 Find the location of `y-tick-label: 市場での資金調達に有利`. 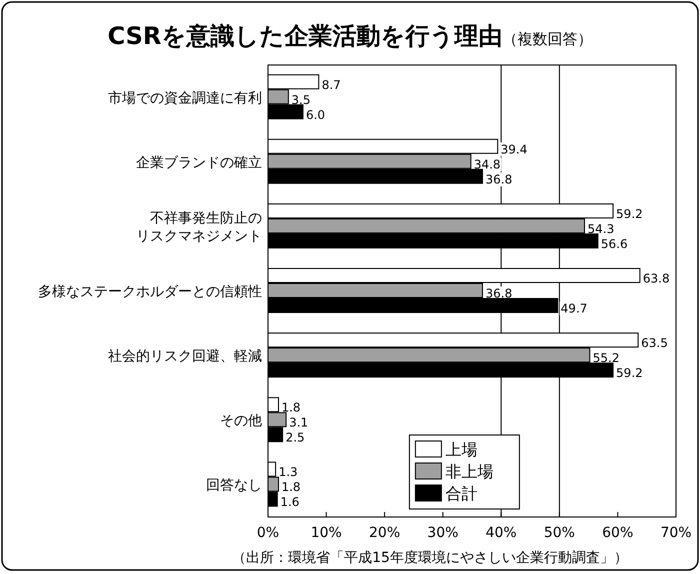

y-tick-label: 市場での資金調達に有利 is located at coordinates (185, 98).